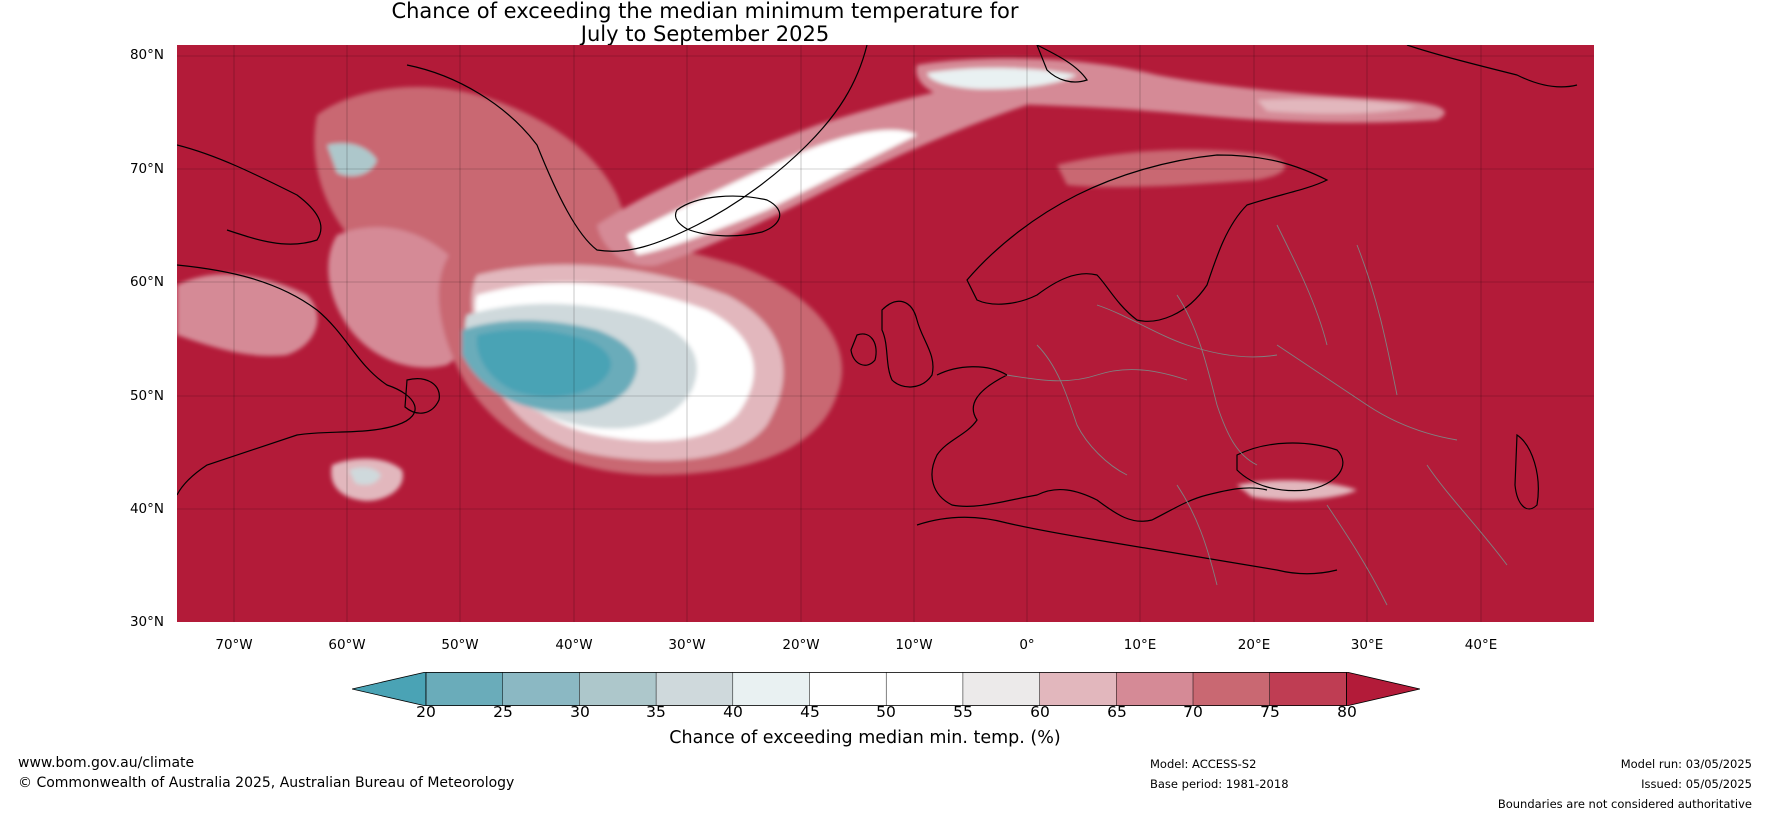 The height and width of the screenshot is (816, 1770). What do you see at coordinates (503, 712) in the screenshot?
I see `colorbar-tick-25: 25` at bounding box center [503, 712].